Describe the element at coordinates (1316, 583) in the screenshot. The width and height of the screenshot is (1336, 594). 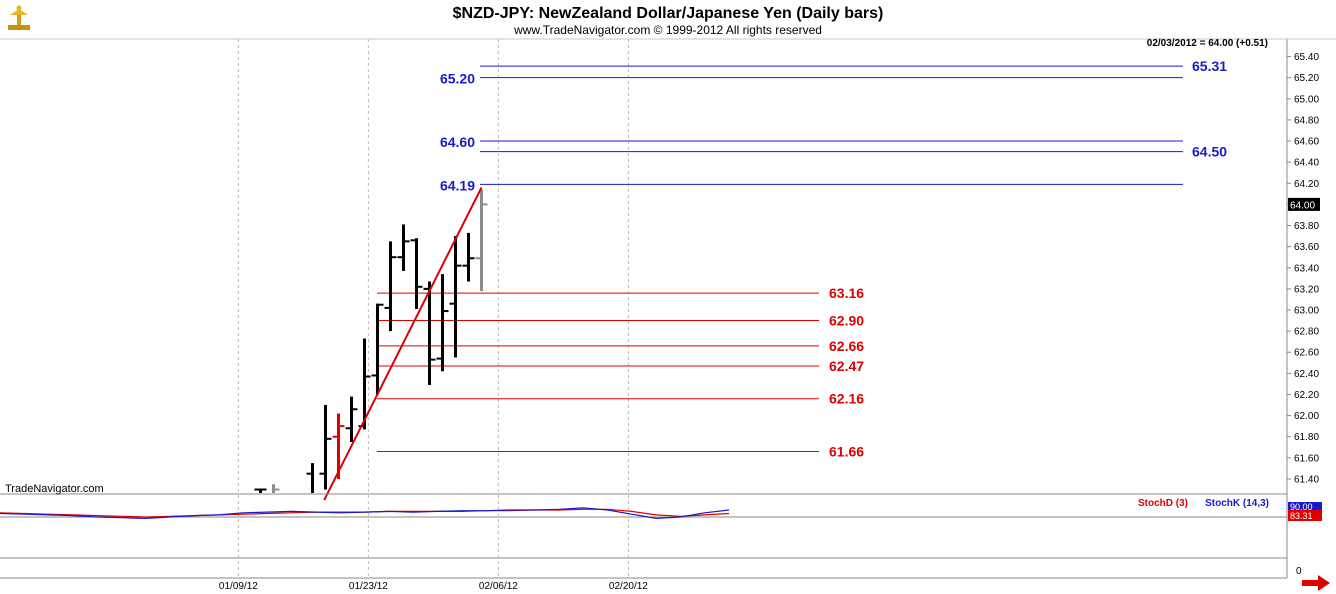
I see `scroll-right-arrow-icon` at that location.